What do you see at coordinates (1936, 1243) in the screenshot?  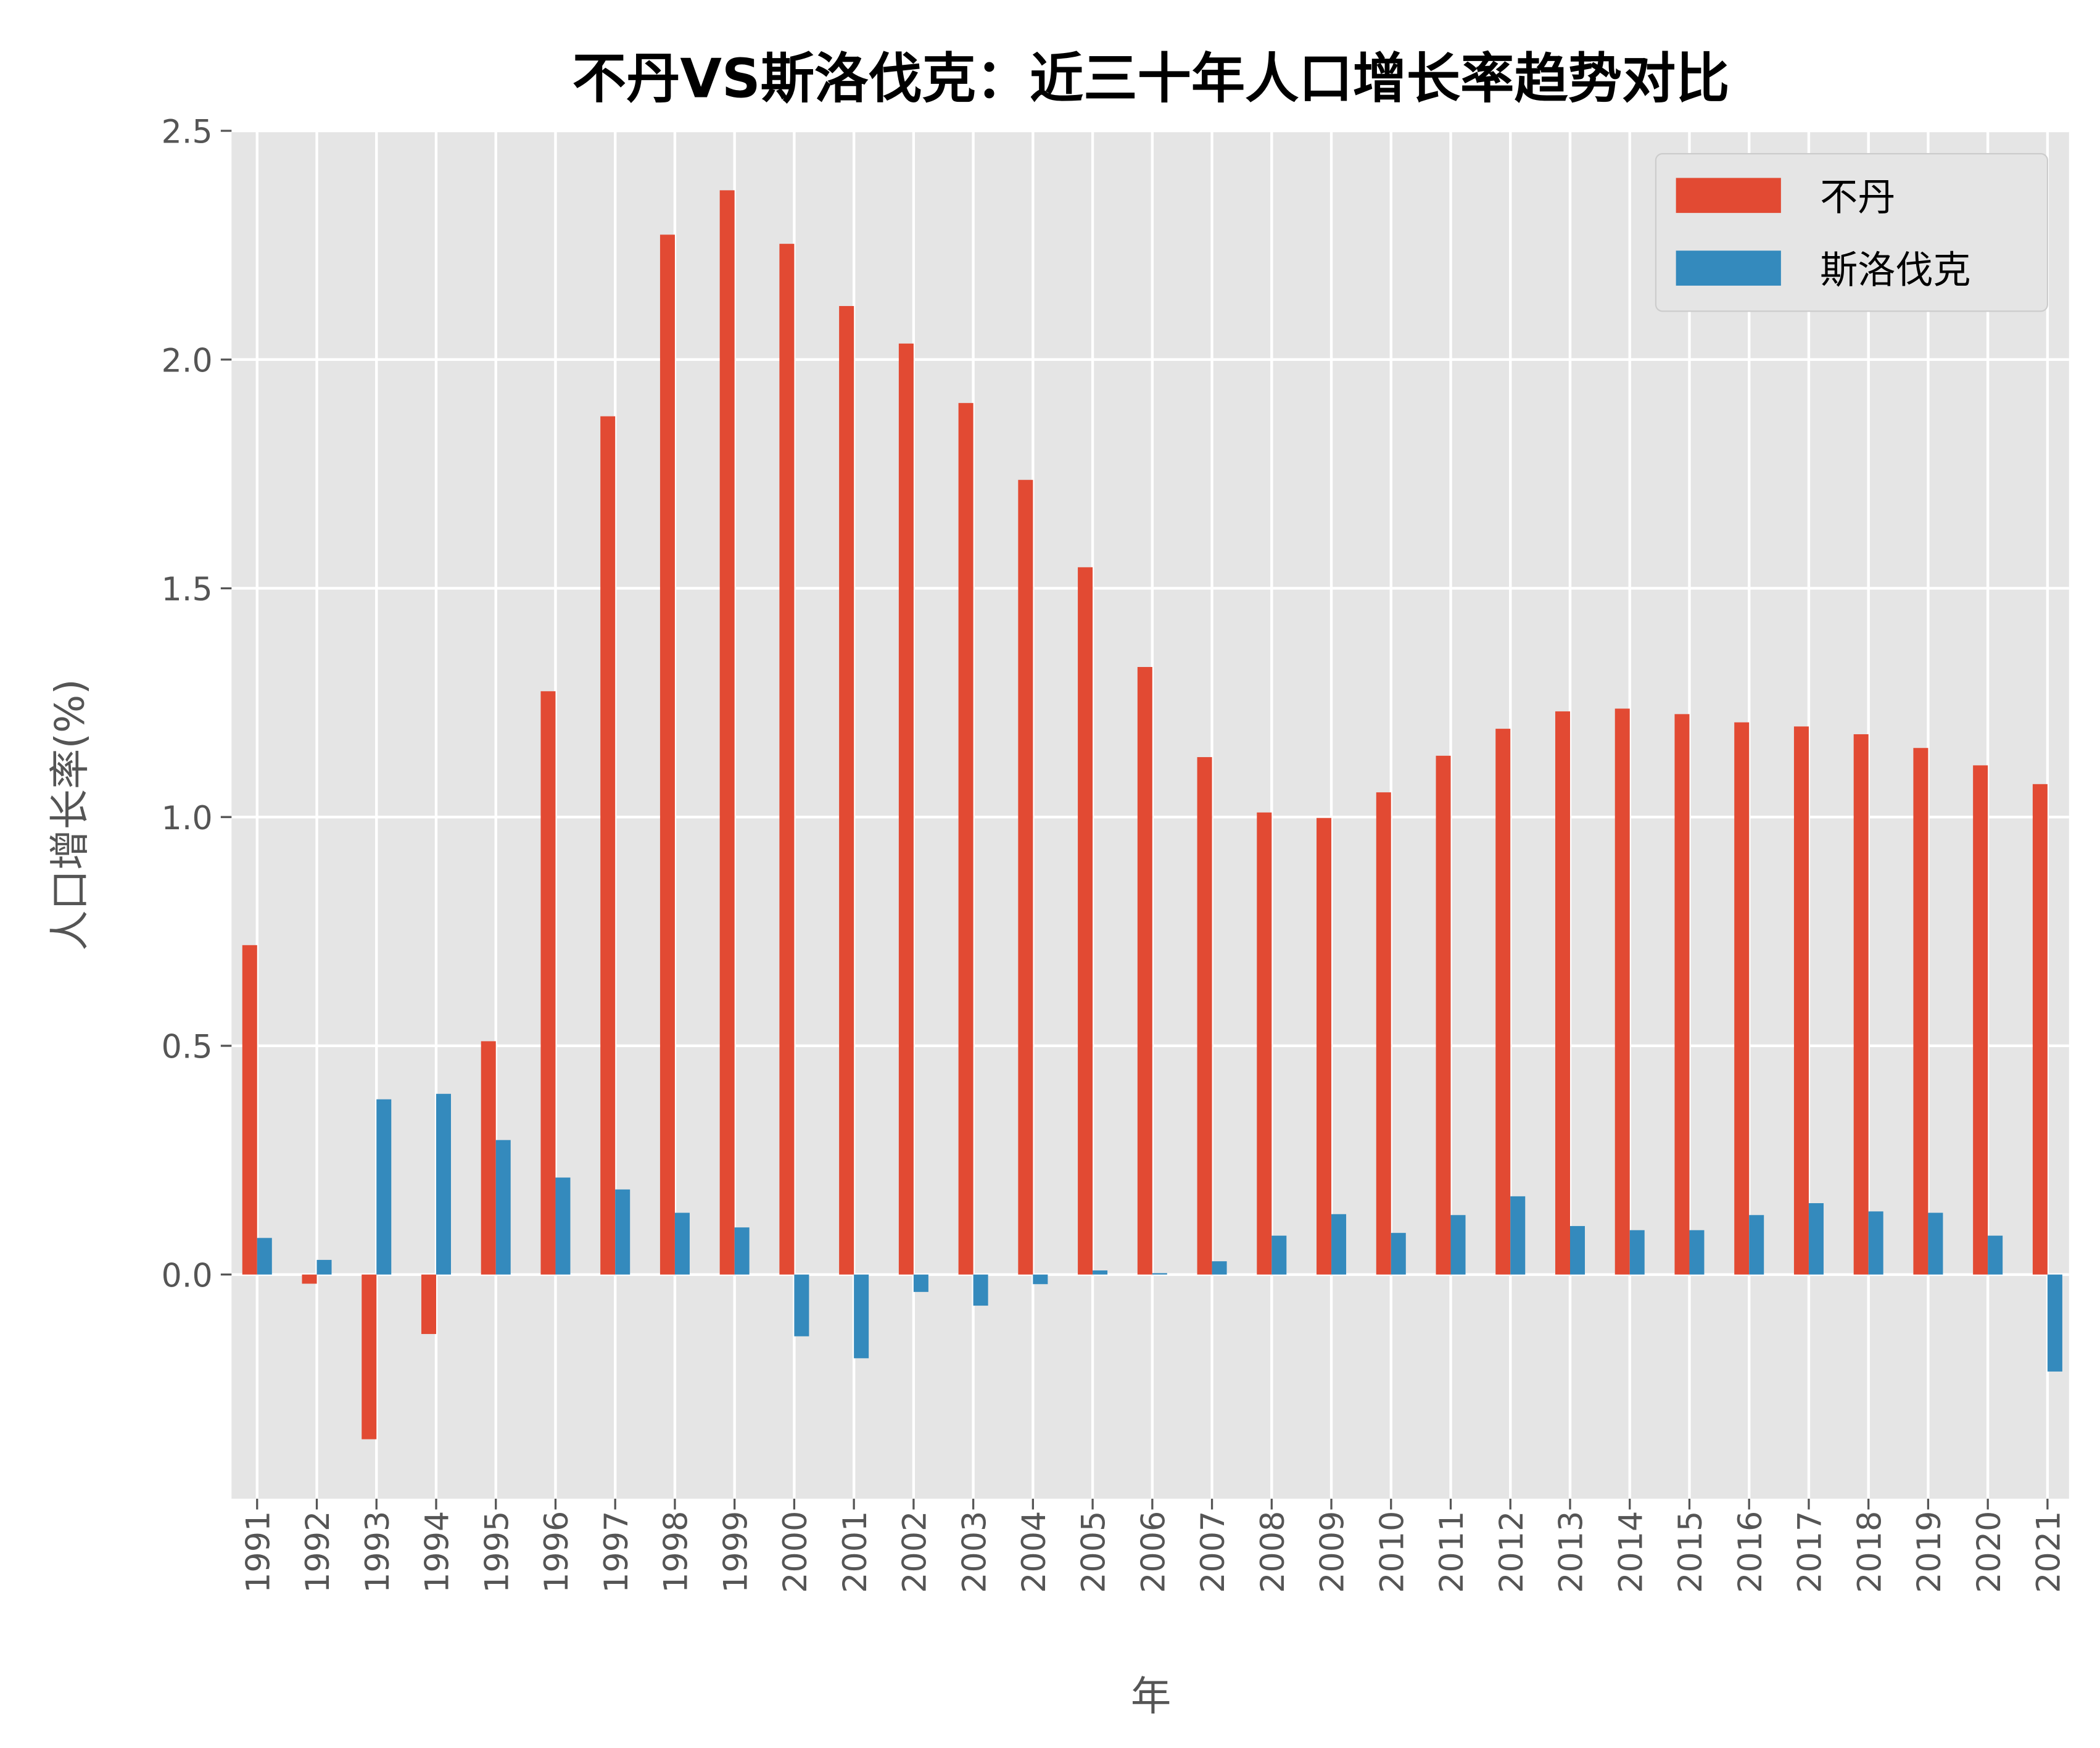 I see `bar-slovakia-2019` at bounding box center [1936, 1243].